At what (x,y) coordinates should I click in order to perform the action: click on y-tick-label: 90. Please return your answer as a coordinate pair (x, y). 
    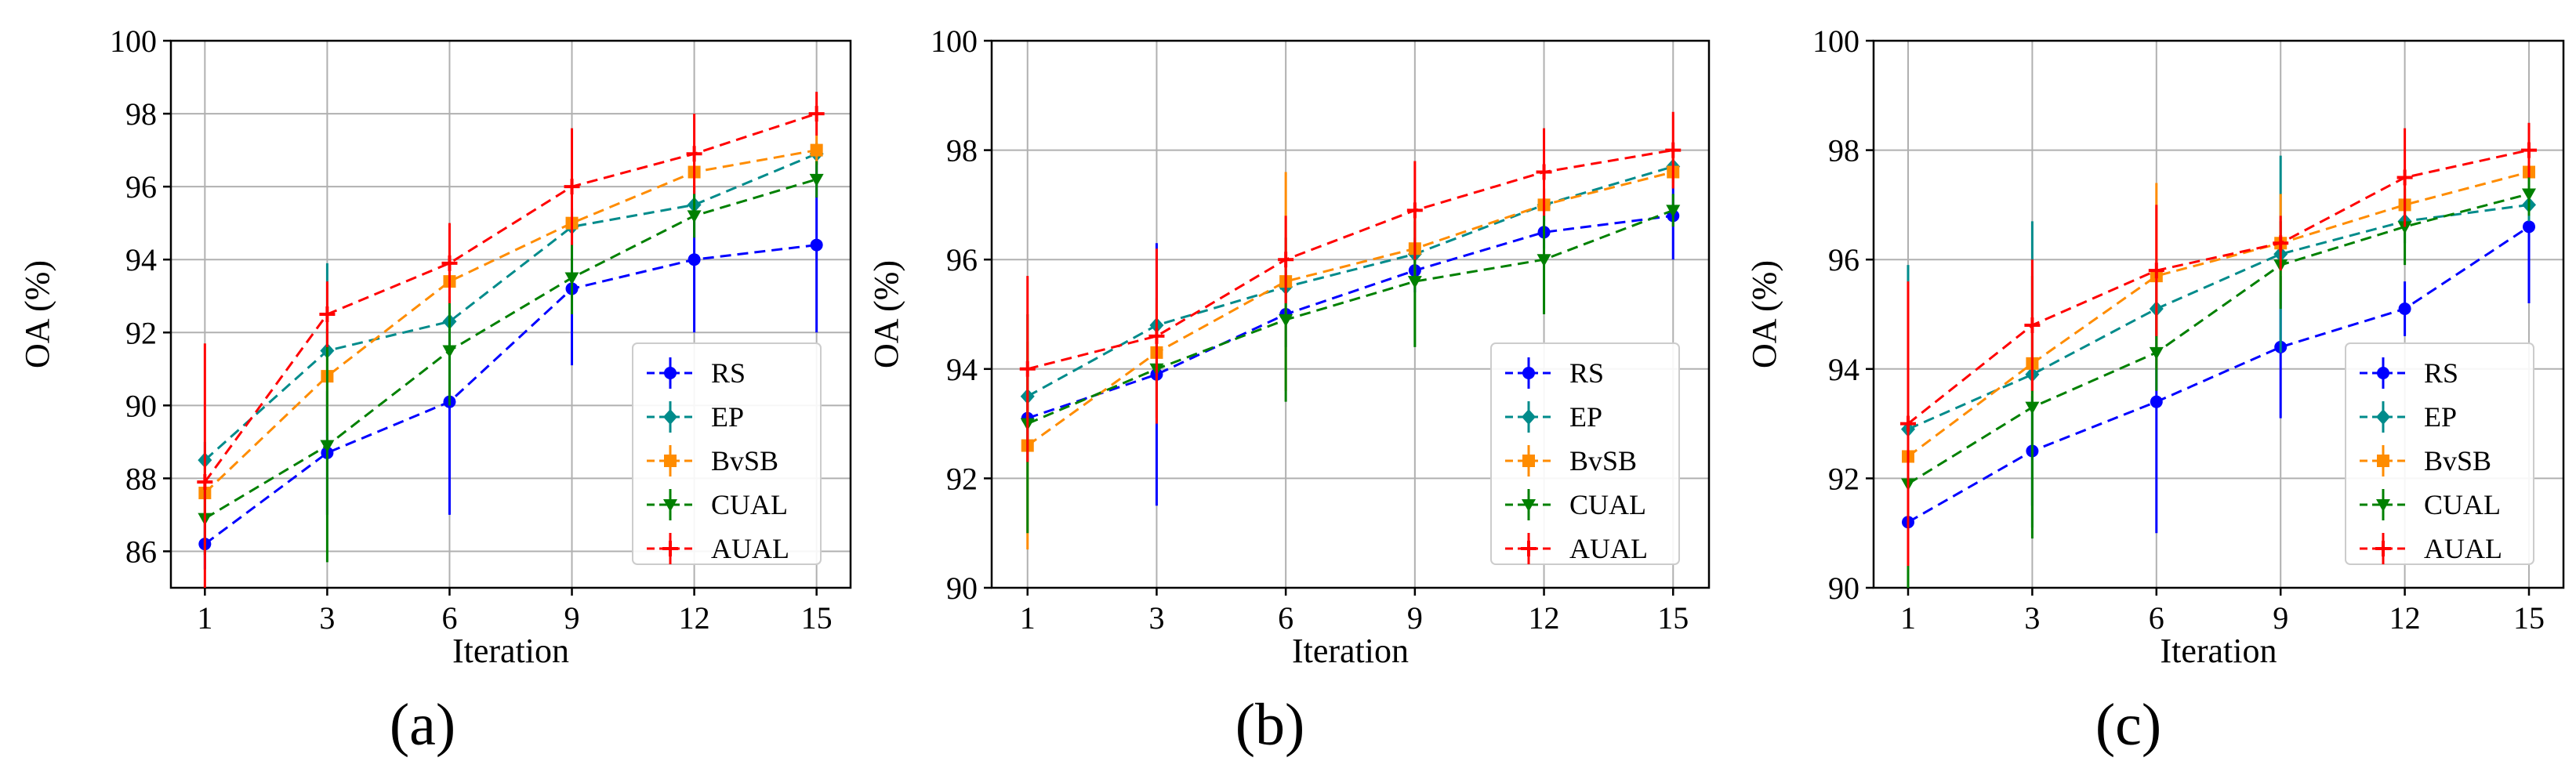
    Looking at the image, I should click on (962, 588).